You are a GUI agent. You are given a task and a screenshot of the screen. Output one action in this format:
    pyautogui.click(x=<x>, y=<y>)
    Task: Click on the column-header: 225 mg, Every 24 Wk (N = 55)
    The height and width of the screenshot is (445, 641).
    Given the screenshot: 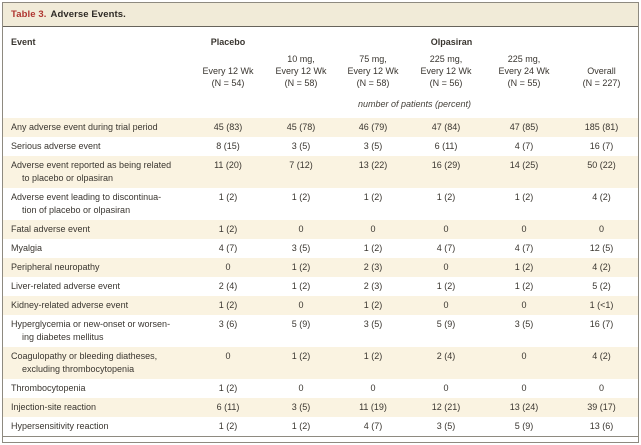 What is the action you would take?
    pyautogui.click(x=524, y=71)
    